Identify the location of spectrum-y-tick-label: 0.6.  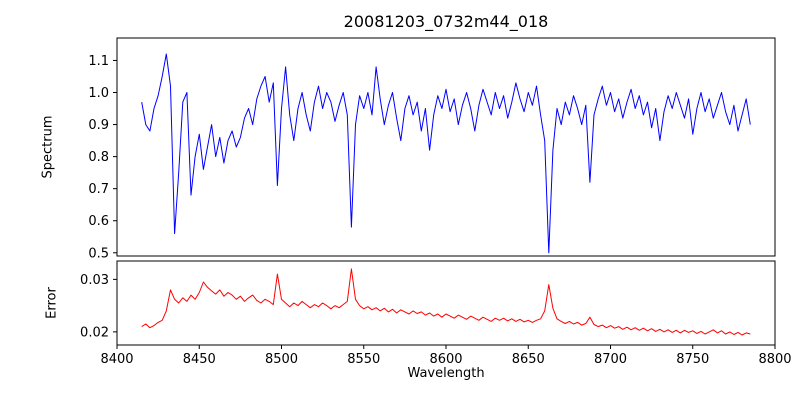
(98, 221).